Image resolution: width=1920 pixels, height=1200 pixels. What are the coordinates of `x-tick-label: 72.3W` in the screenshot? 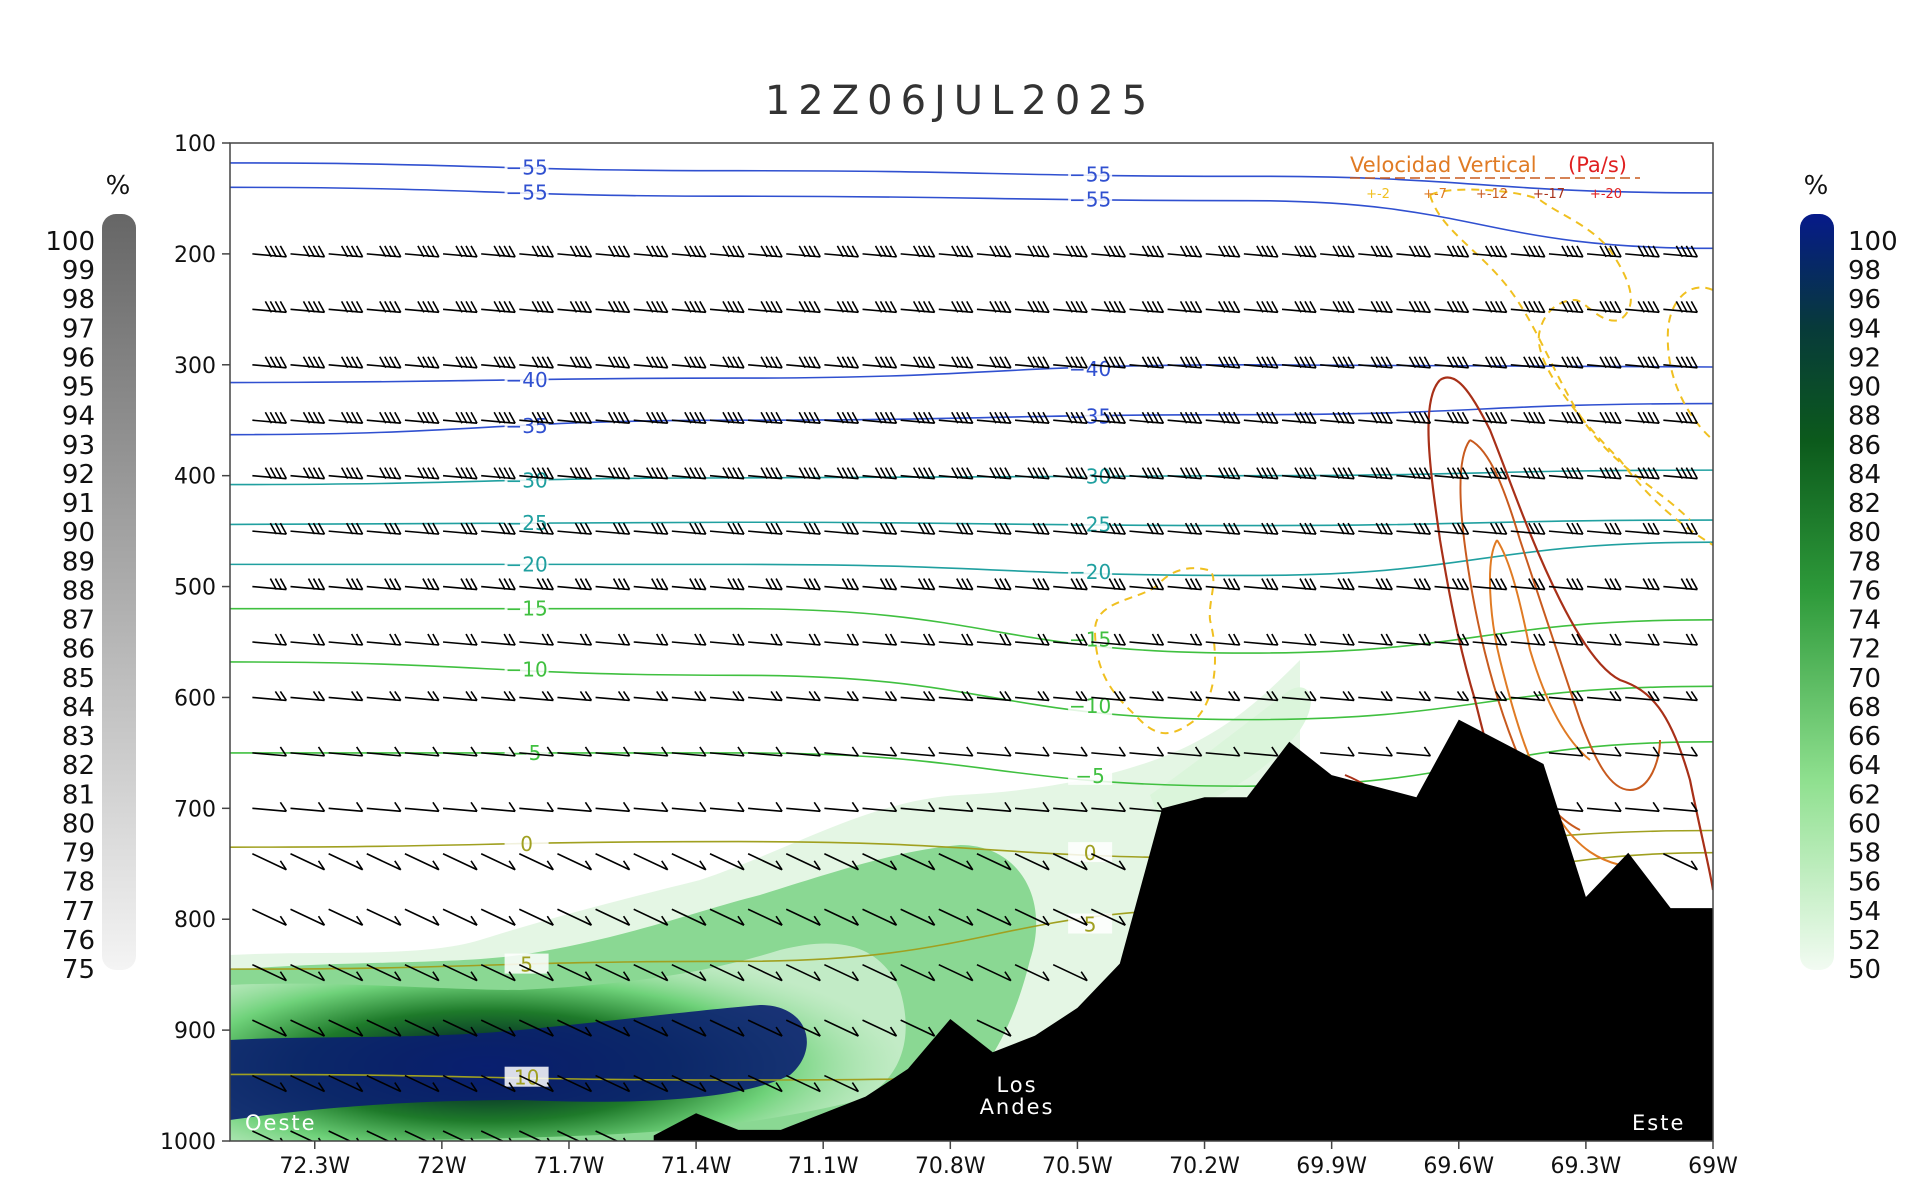 It's located at (314, 1166).